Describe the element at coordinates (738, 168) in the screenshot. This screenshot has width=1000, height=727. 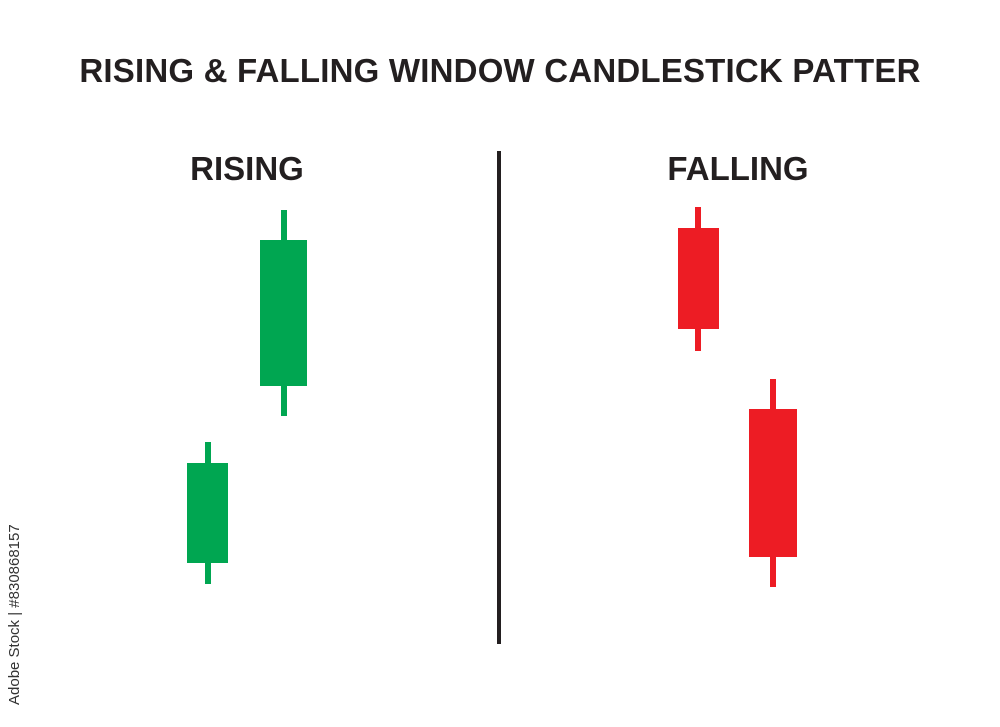
I see `falling-label: FALLING` at that location.